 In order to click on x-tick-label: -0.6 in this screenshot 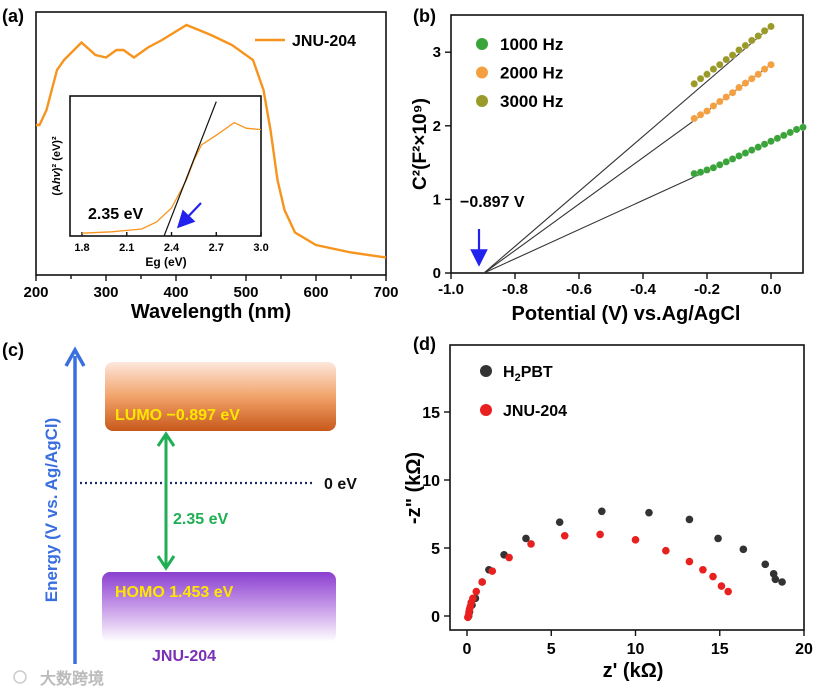, I will do `click(579, 289)`.